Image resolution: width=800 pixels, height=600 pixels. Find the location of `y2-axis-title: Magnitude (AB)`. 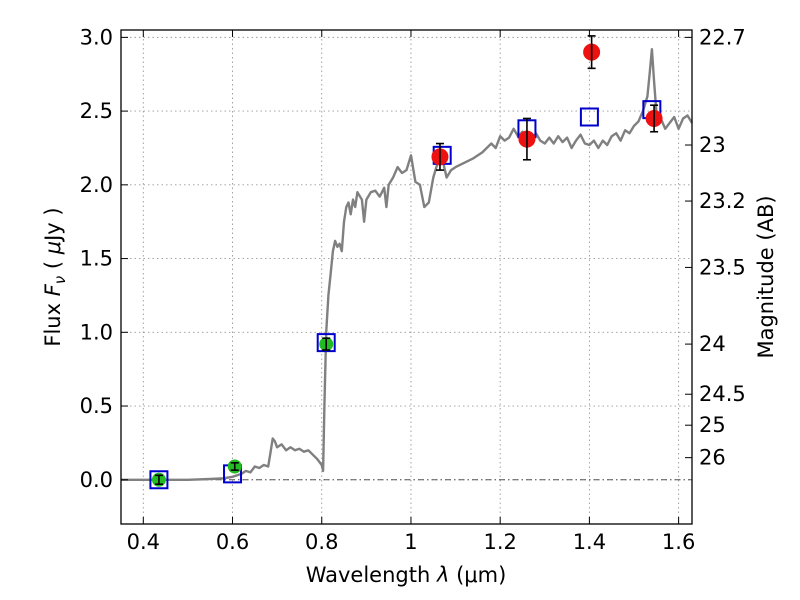

y2-axis-title: Magnitude (AB) is located at coordinates (766, 276).